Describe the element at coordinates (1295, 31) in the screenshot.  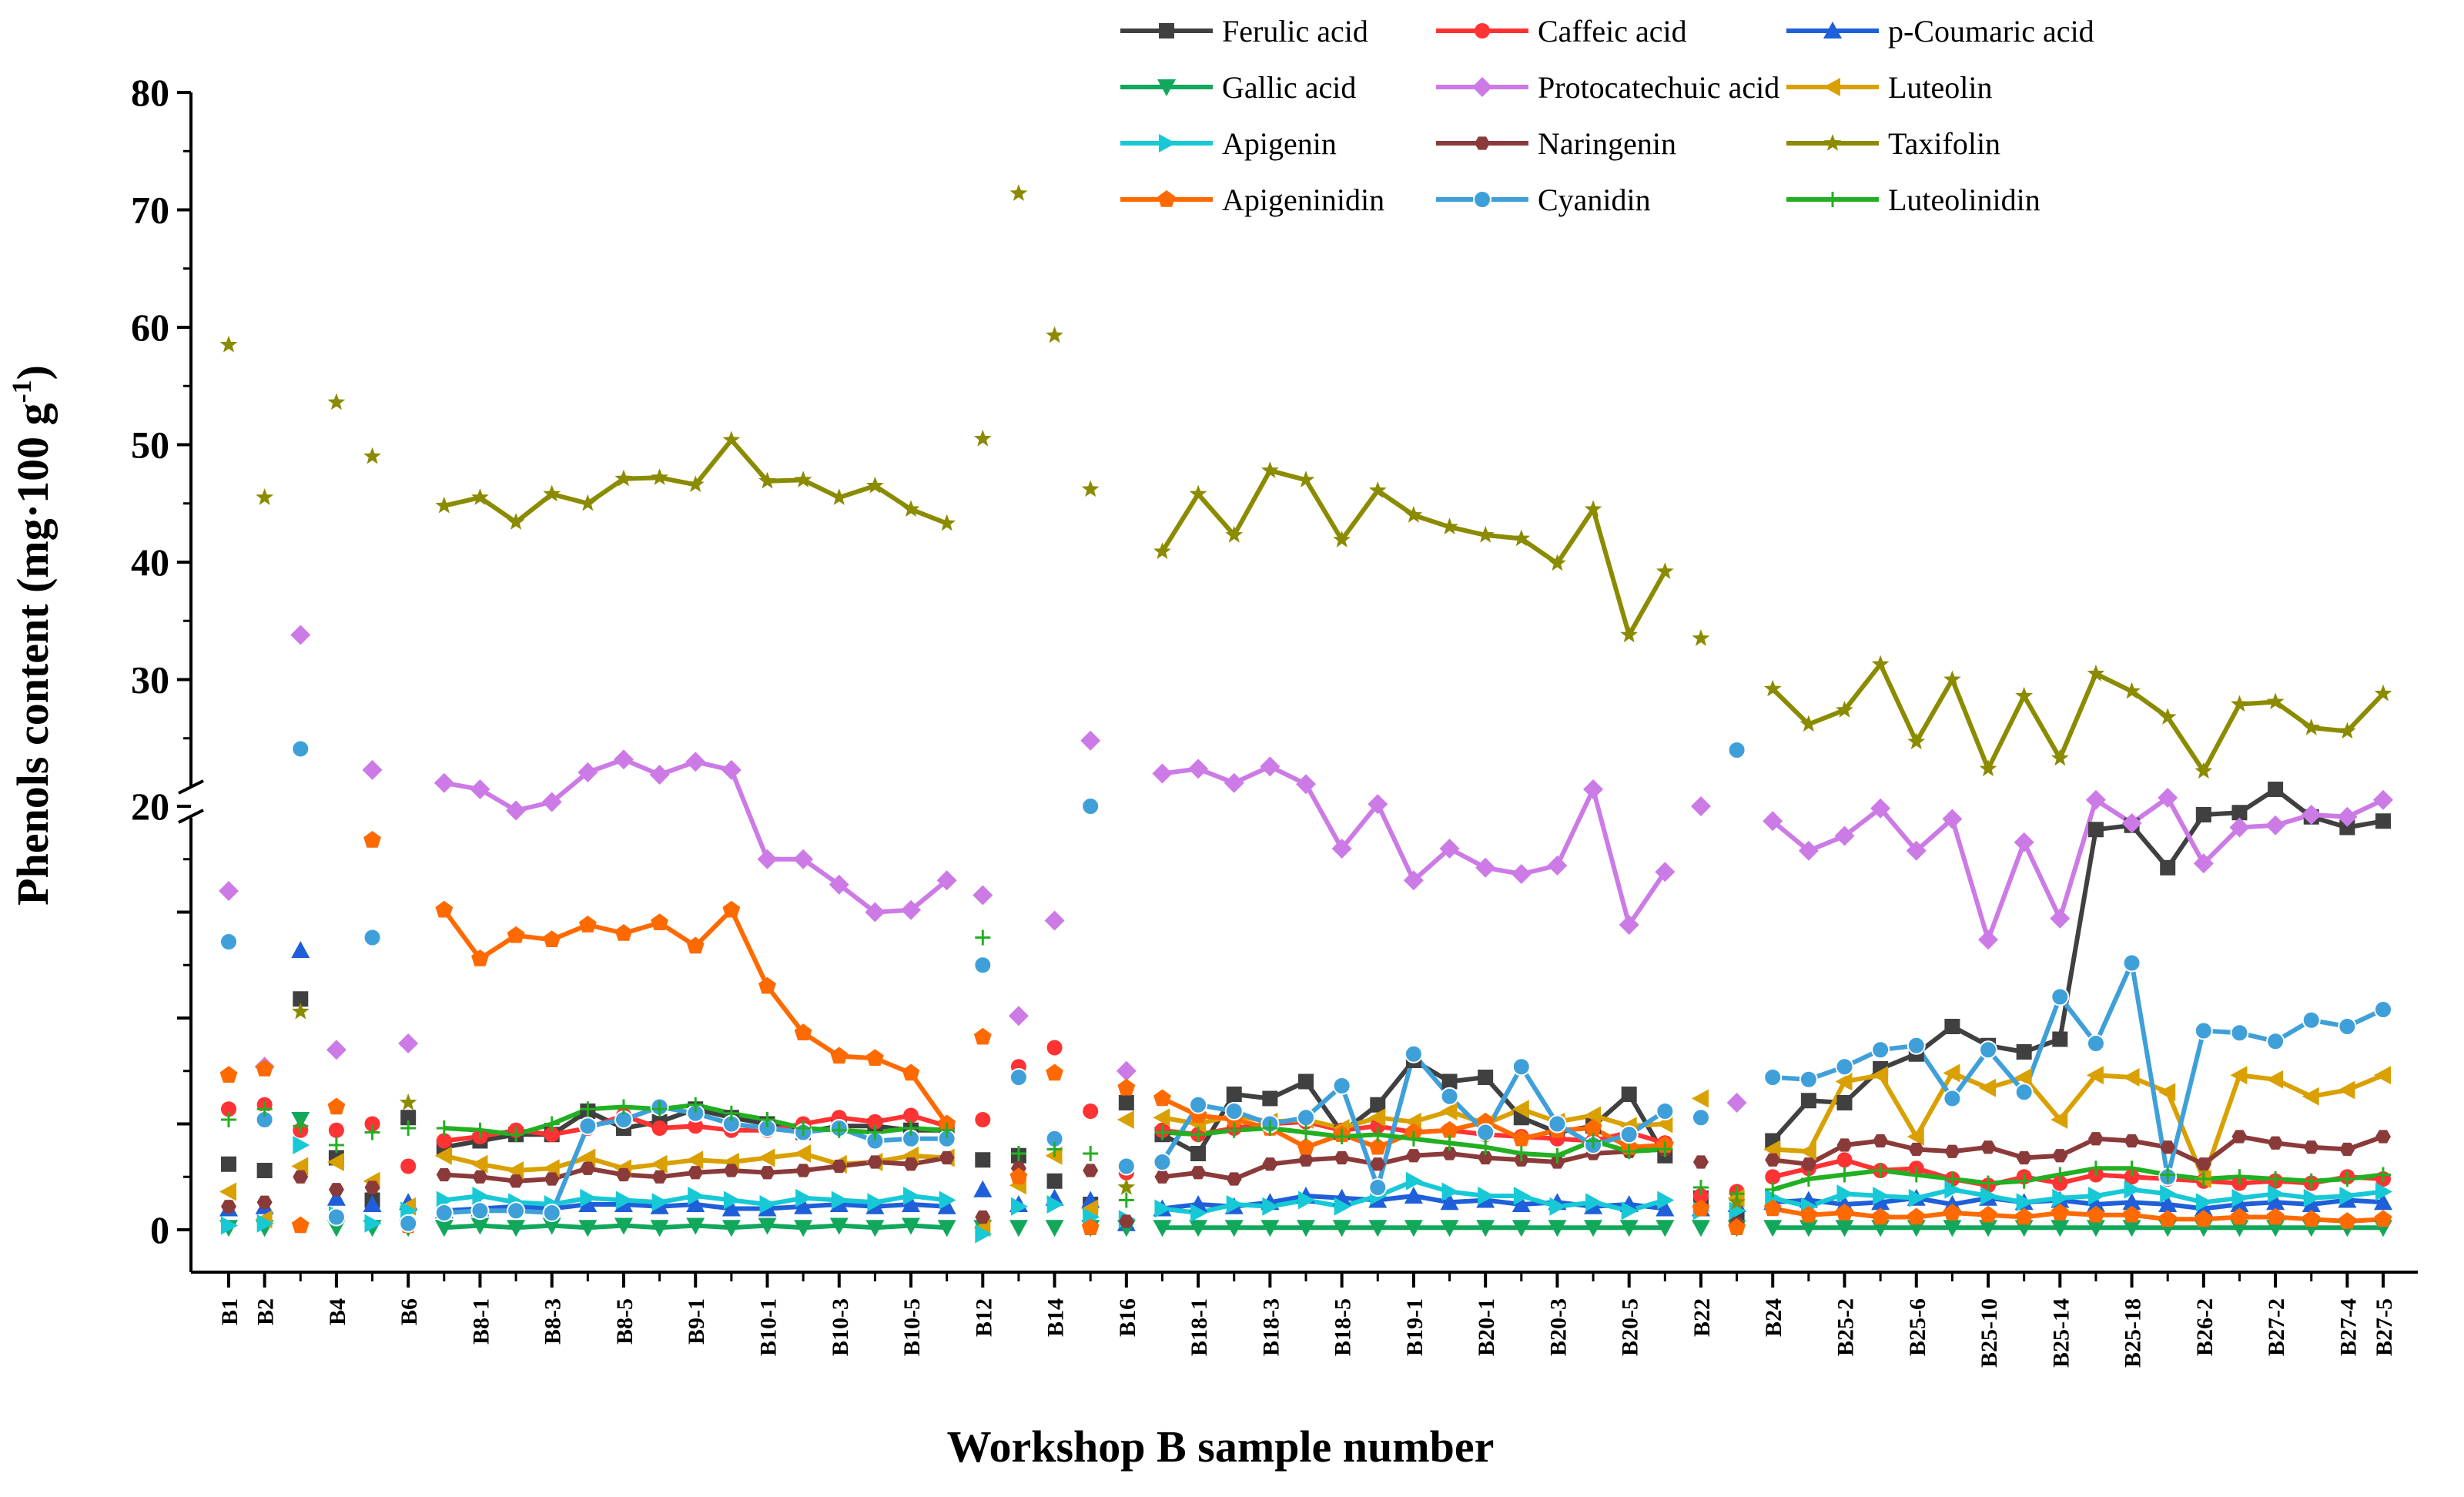
I see `legend-label: Ferulic acid` at that location.